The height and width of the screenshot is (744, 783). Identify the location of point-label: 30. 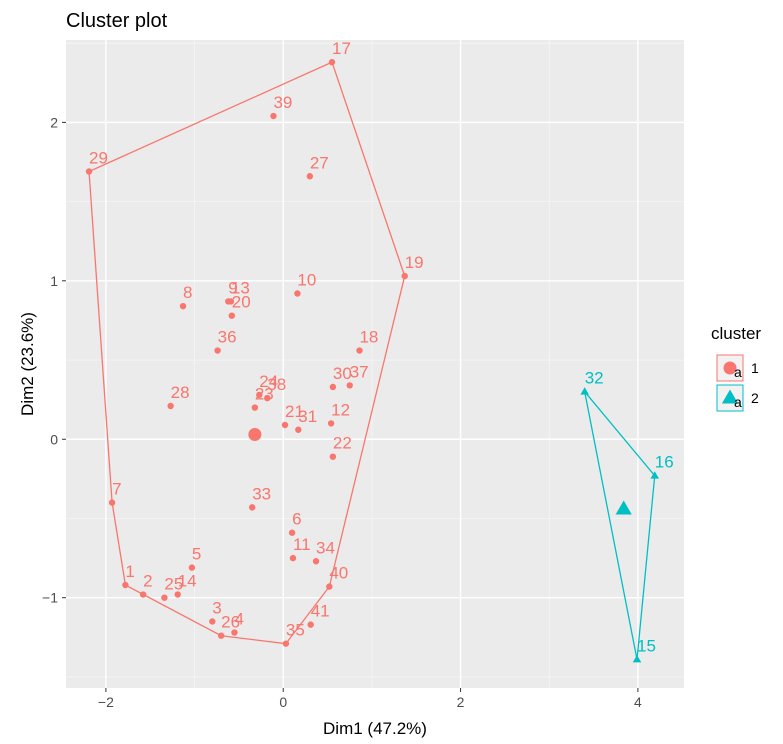
(342, 373).